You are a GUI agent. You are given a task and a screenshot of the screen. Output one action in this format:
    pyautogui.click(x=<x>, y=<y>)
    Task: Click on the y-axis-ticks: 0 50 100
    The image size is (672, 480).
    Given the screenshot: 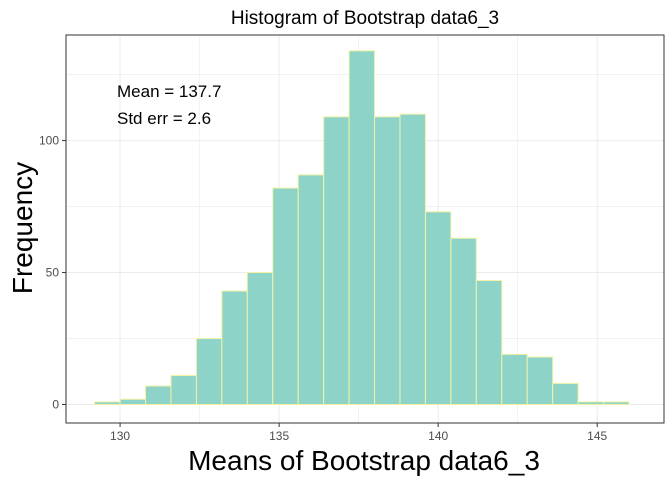 What is the action you would take?
    pyautogui.click(x=52, y=273)
    